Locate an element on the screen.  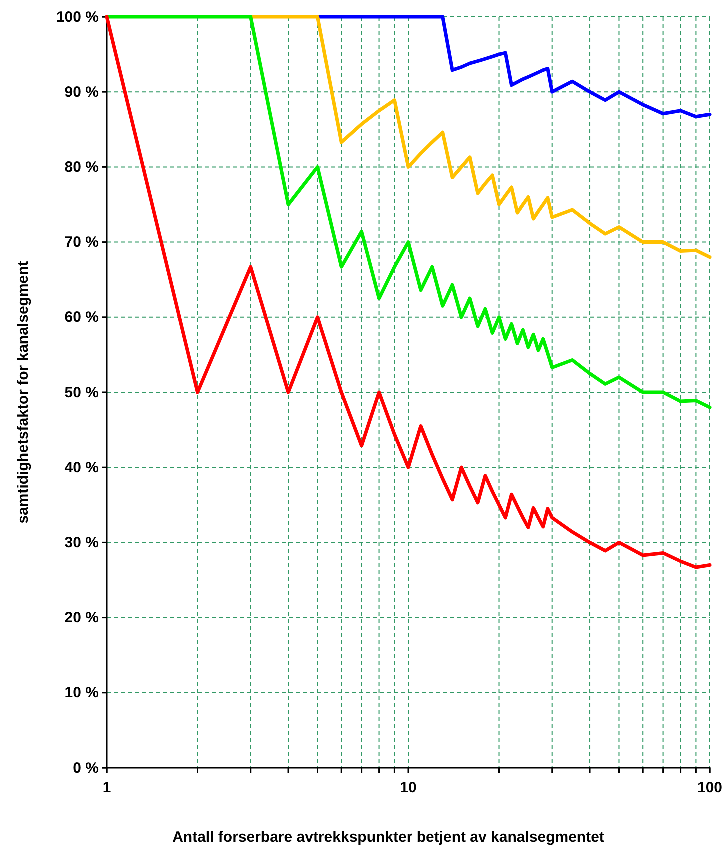
x-axis-title: Antall forserbare avtrekkspunkter betjent av kanalsegmentet is located at coordinates (388, 837).